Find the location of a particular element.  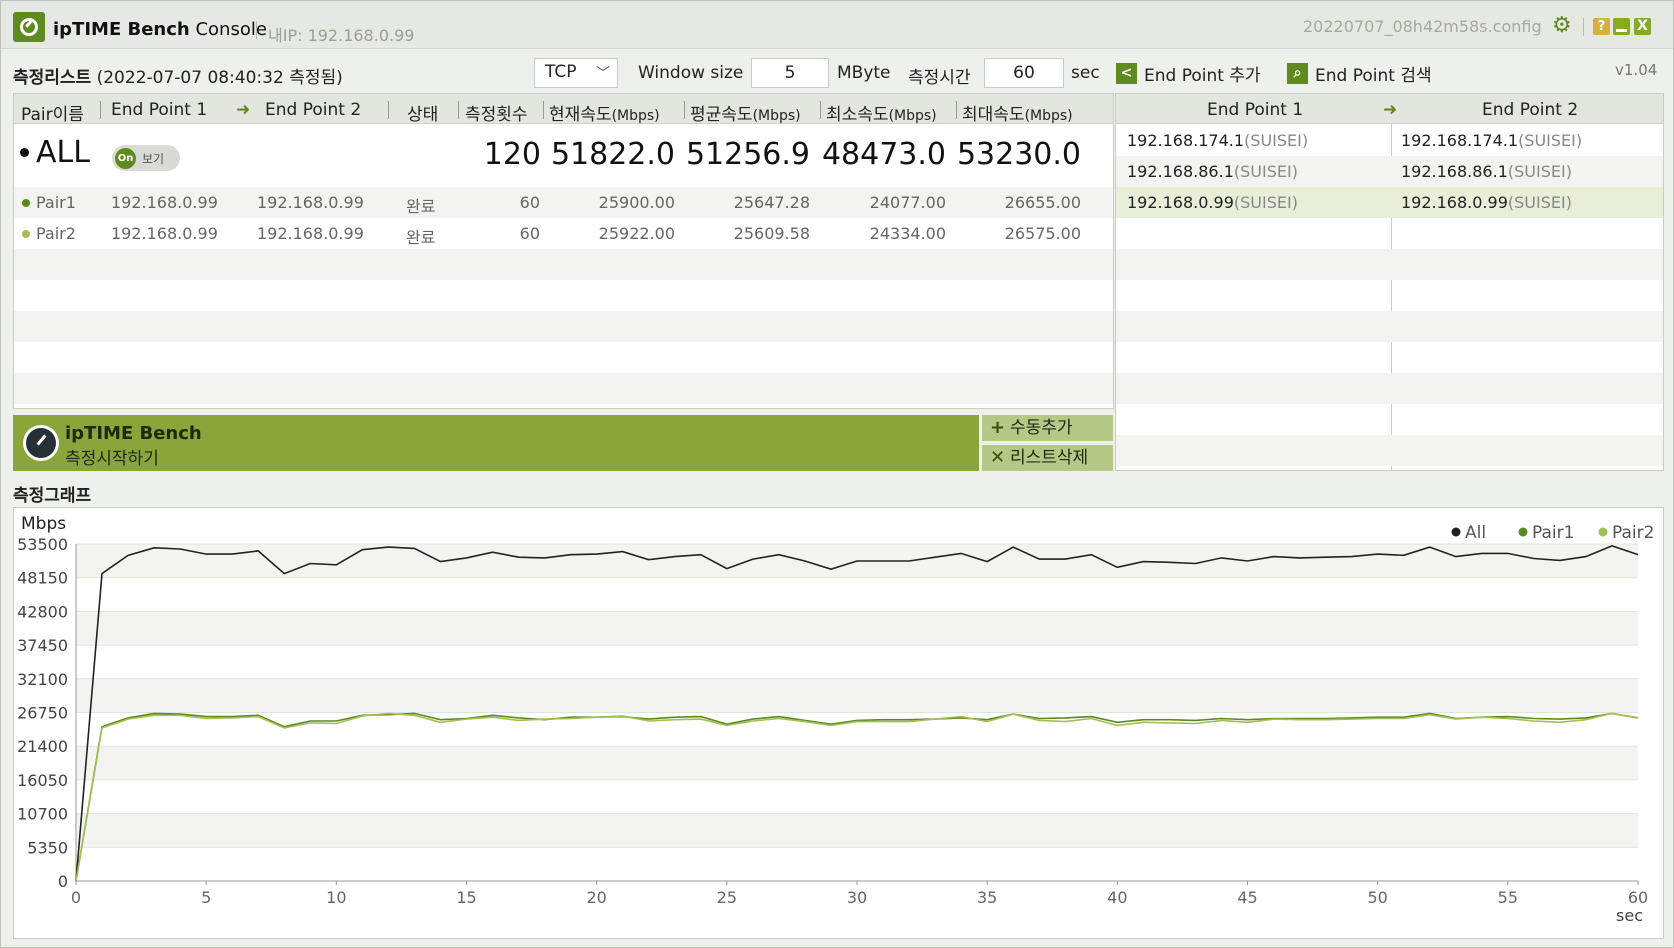

column-divider is located at coordinates (1391, 297).